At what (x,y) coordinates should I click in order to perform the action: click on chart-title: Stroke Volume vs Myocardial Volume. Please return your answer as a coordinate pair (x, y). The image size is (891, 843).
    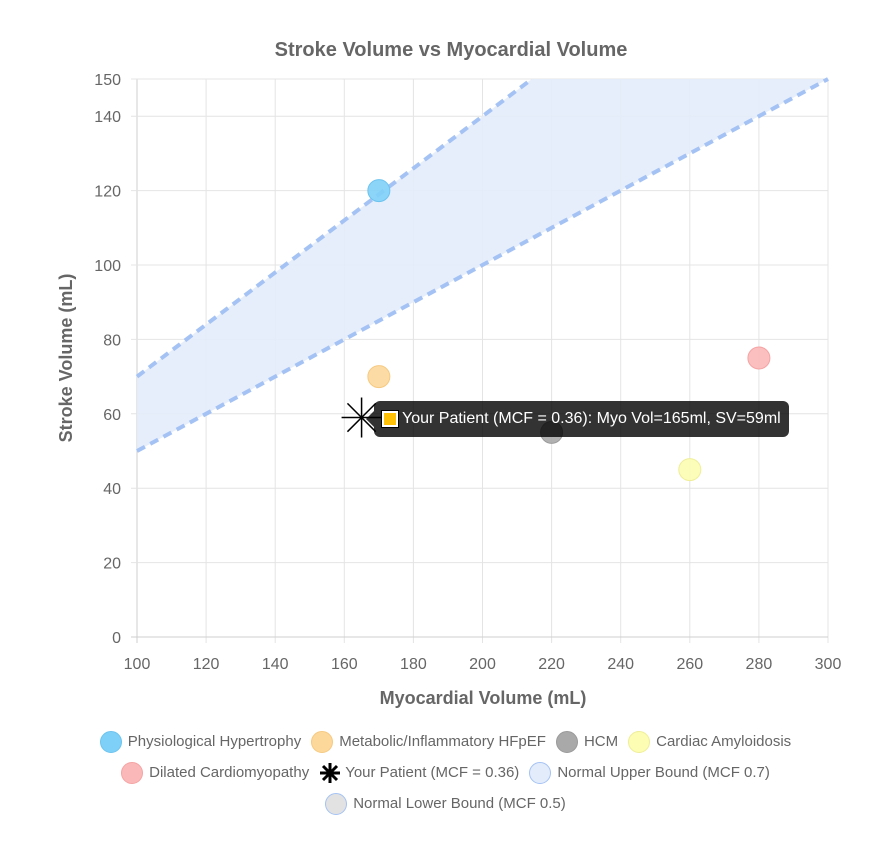
    Looking at the image, I should click on (451, 50).